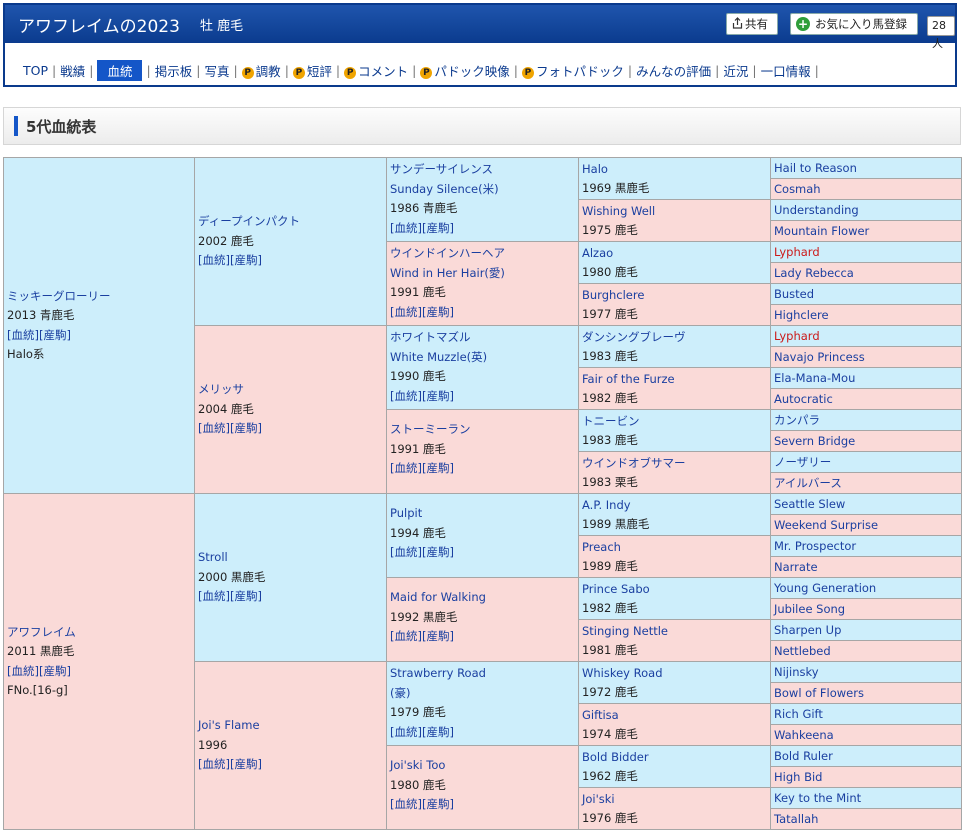  I want to click on horse-name-link: Nijinsky, so click(796, 672).